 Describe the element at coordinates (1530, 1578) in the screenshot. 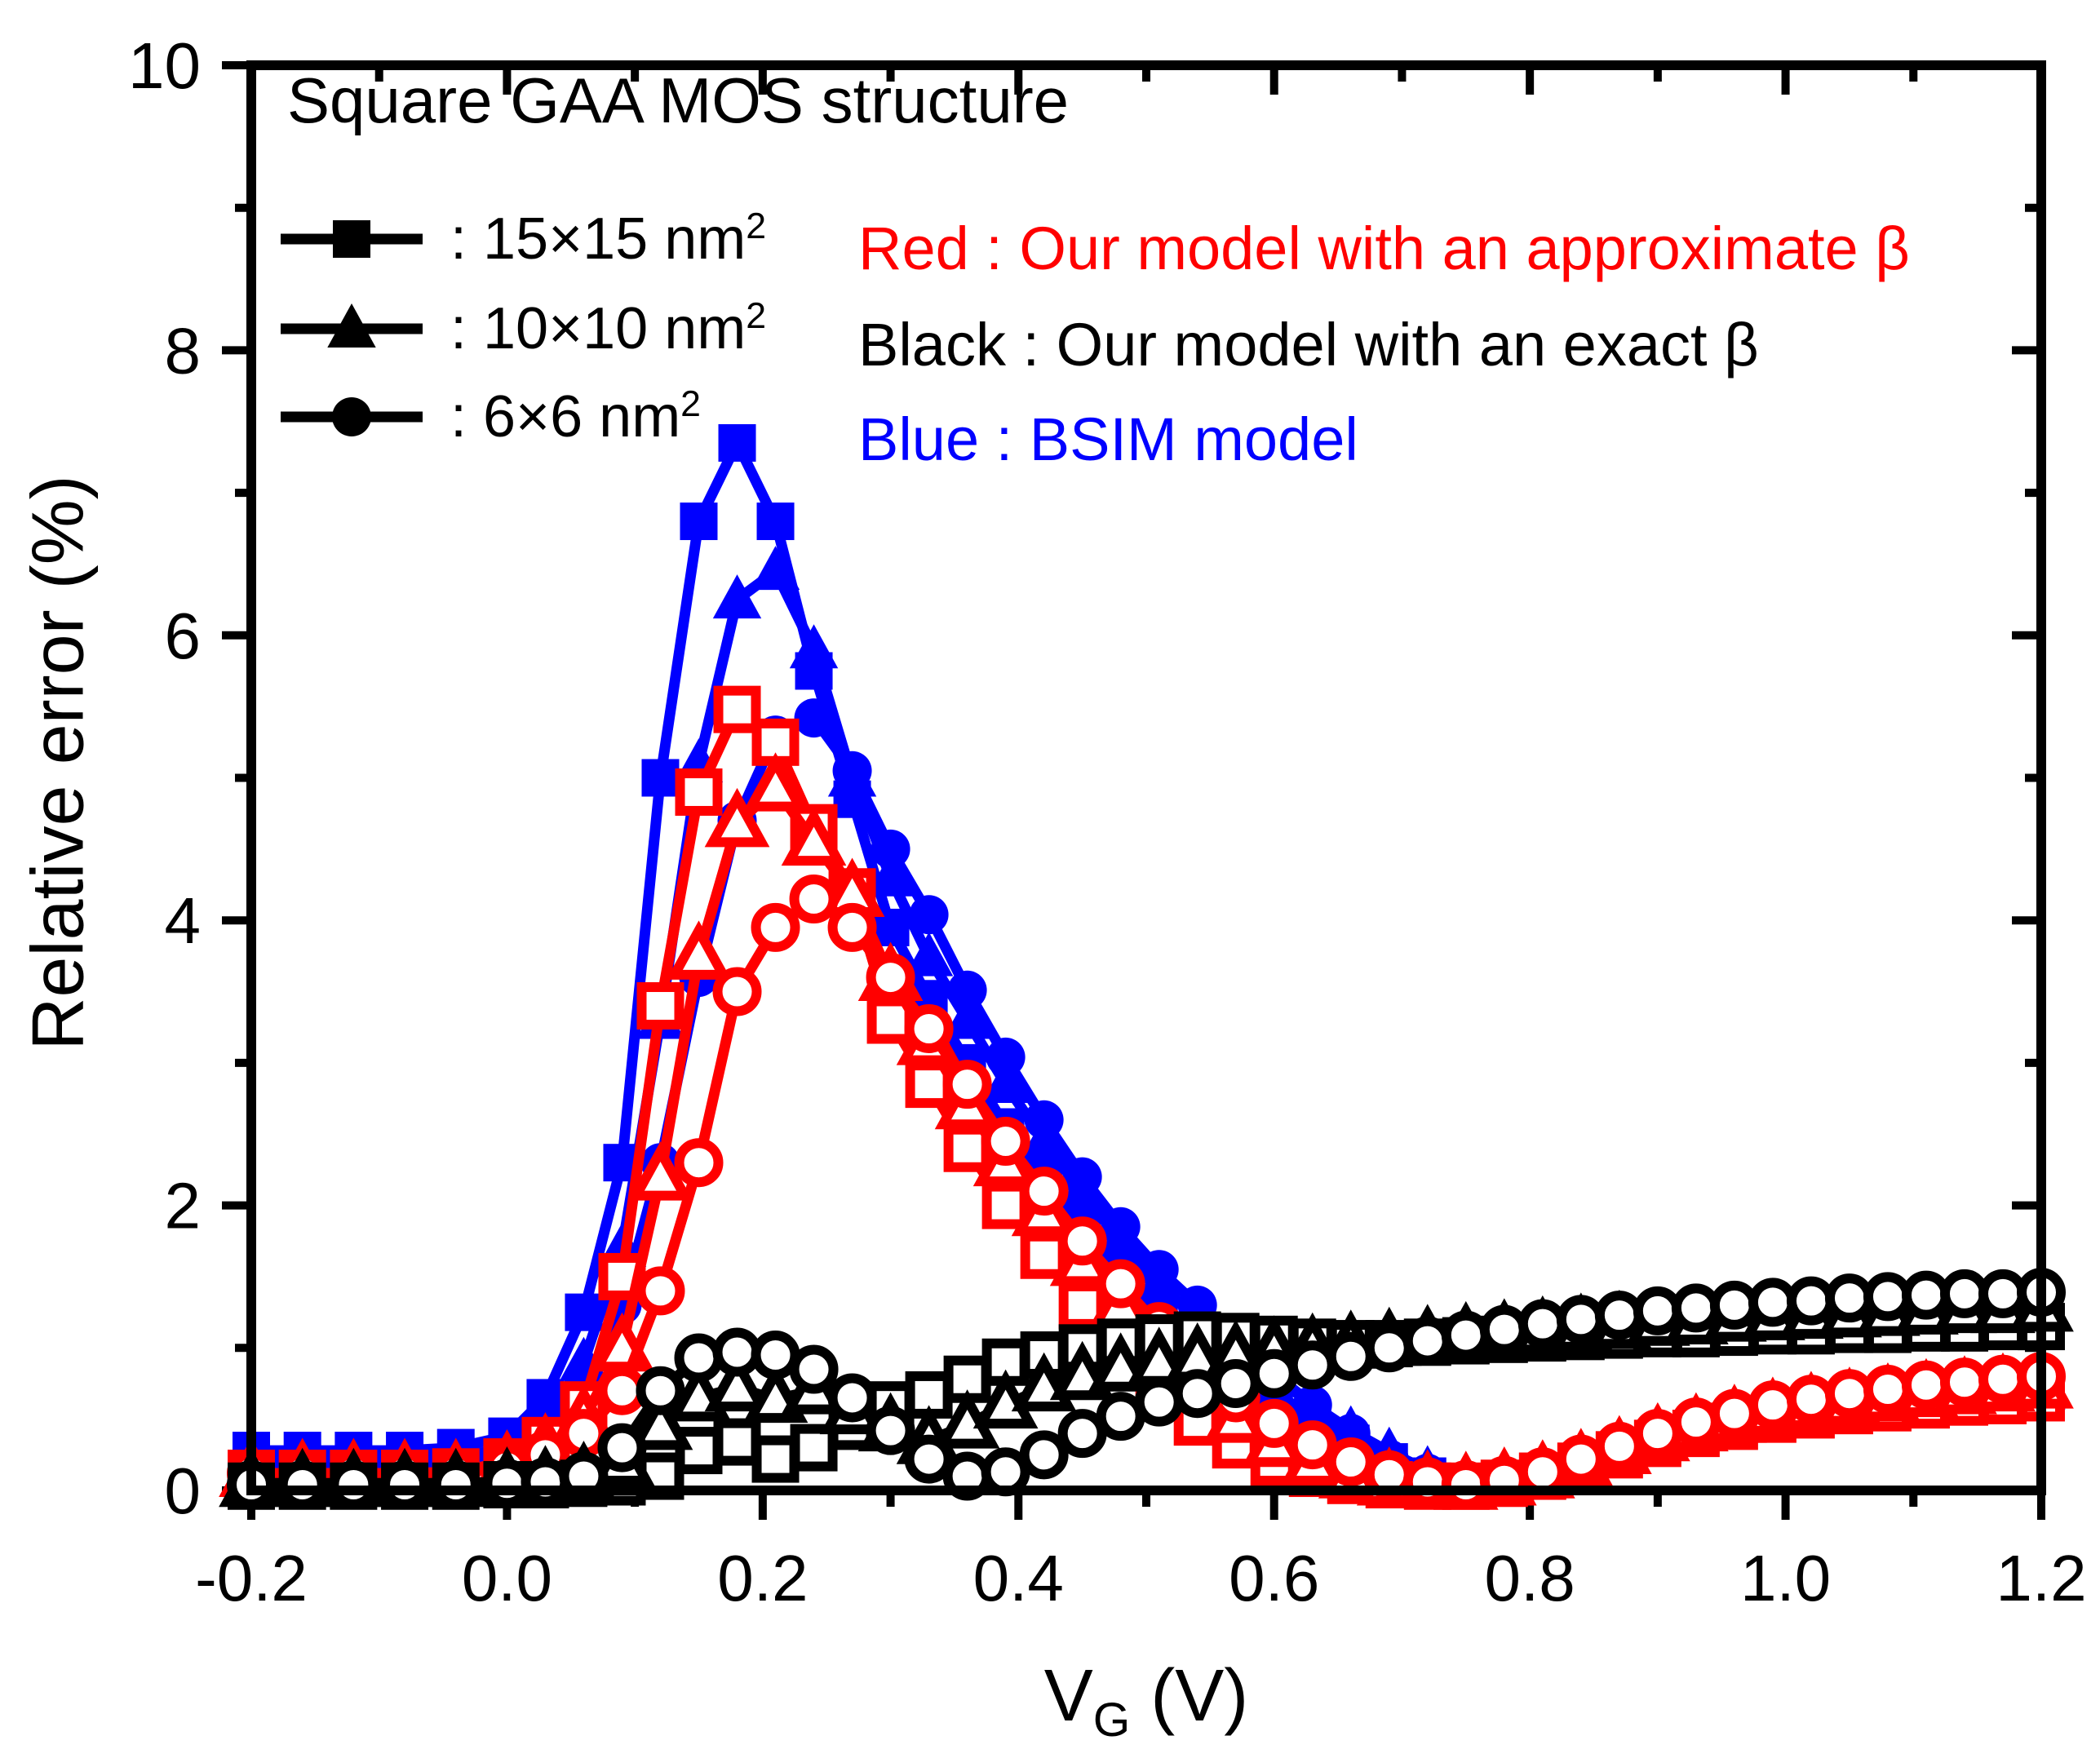

I see `svg-text: 0.8` at that location.